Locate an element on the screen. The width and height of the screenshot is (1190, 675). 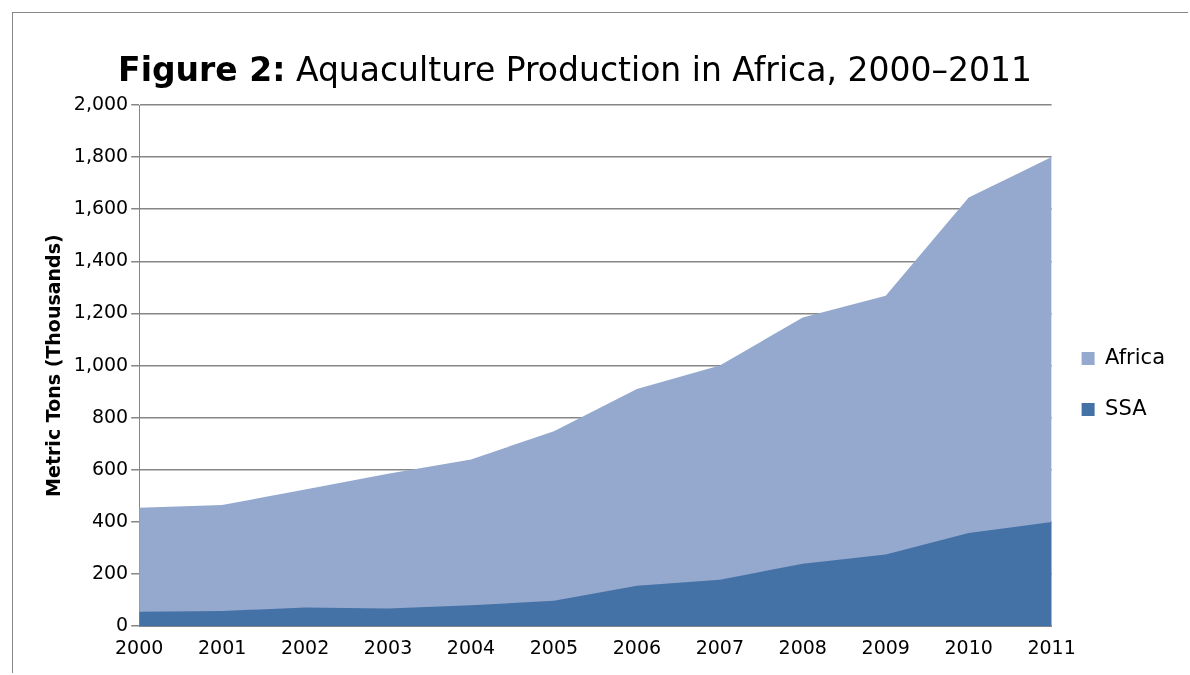
y-axis-title: Metric Tons (Thousands) is located at coordinates (53, 365).